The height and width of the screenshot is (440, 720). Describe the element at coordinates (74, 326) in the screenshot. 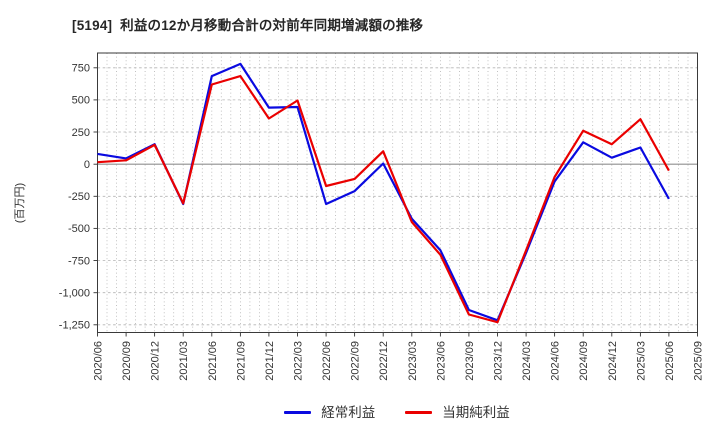

I see `y-tick-label: -1,250` at that location.